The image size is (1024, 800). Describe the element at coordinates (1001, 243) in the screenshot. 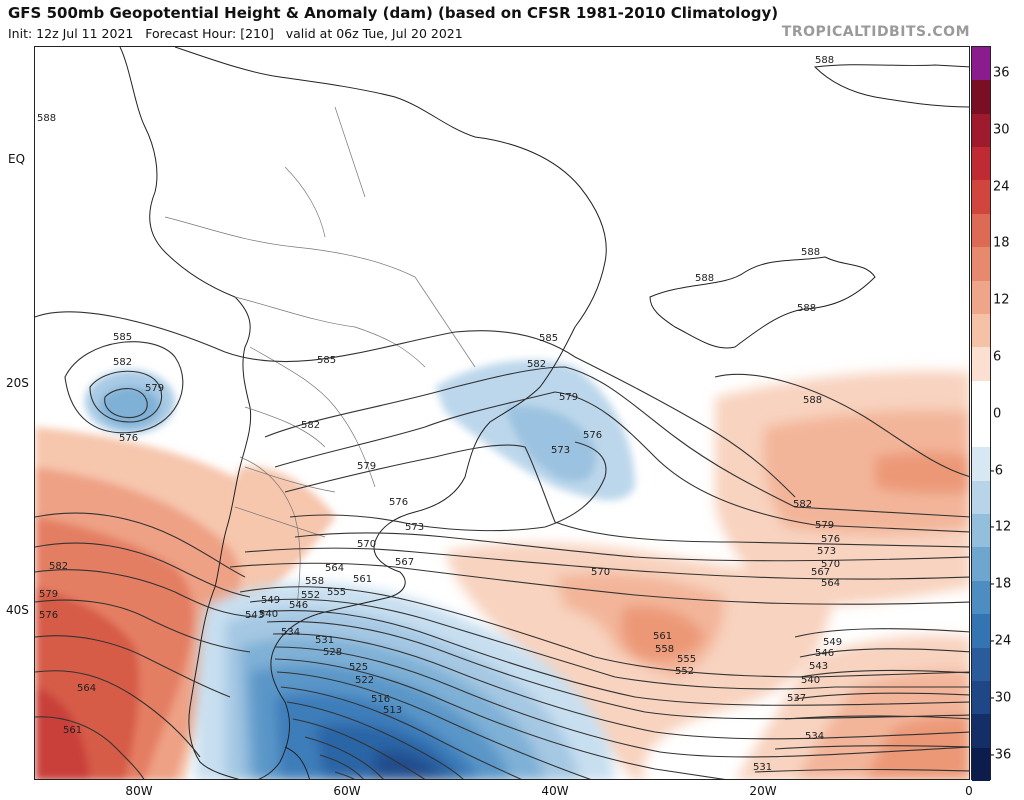

I see `colorbar-tick-label: 18` at that location.